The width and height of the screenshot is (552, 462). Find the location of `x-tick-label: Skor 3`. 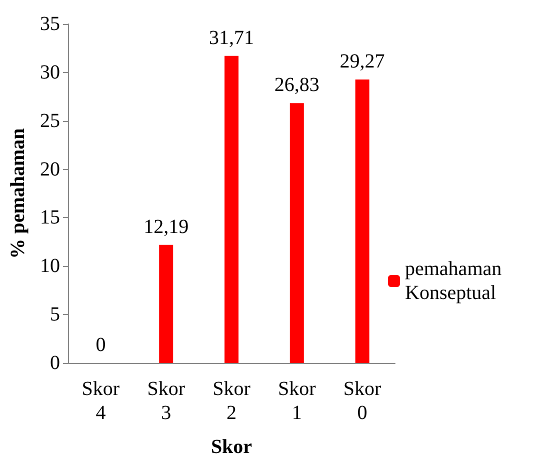

x-tick-label: Skor 3 is located at coordinates (166, 401).